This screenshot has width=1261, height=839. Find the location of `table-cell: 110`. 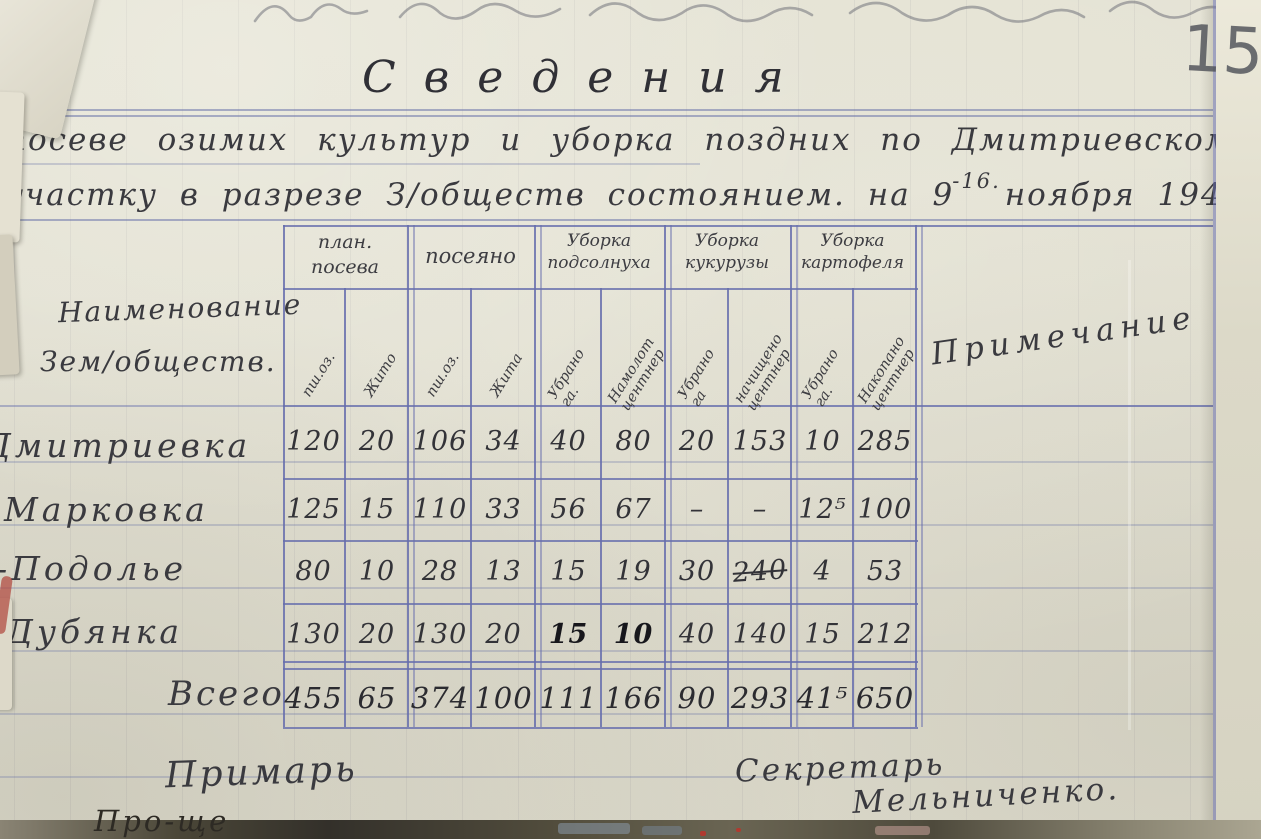

table-cell: 110 is located at coordinates (440, 509).